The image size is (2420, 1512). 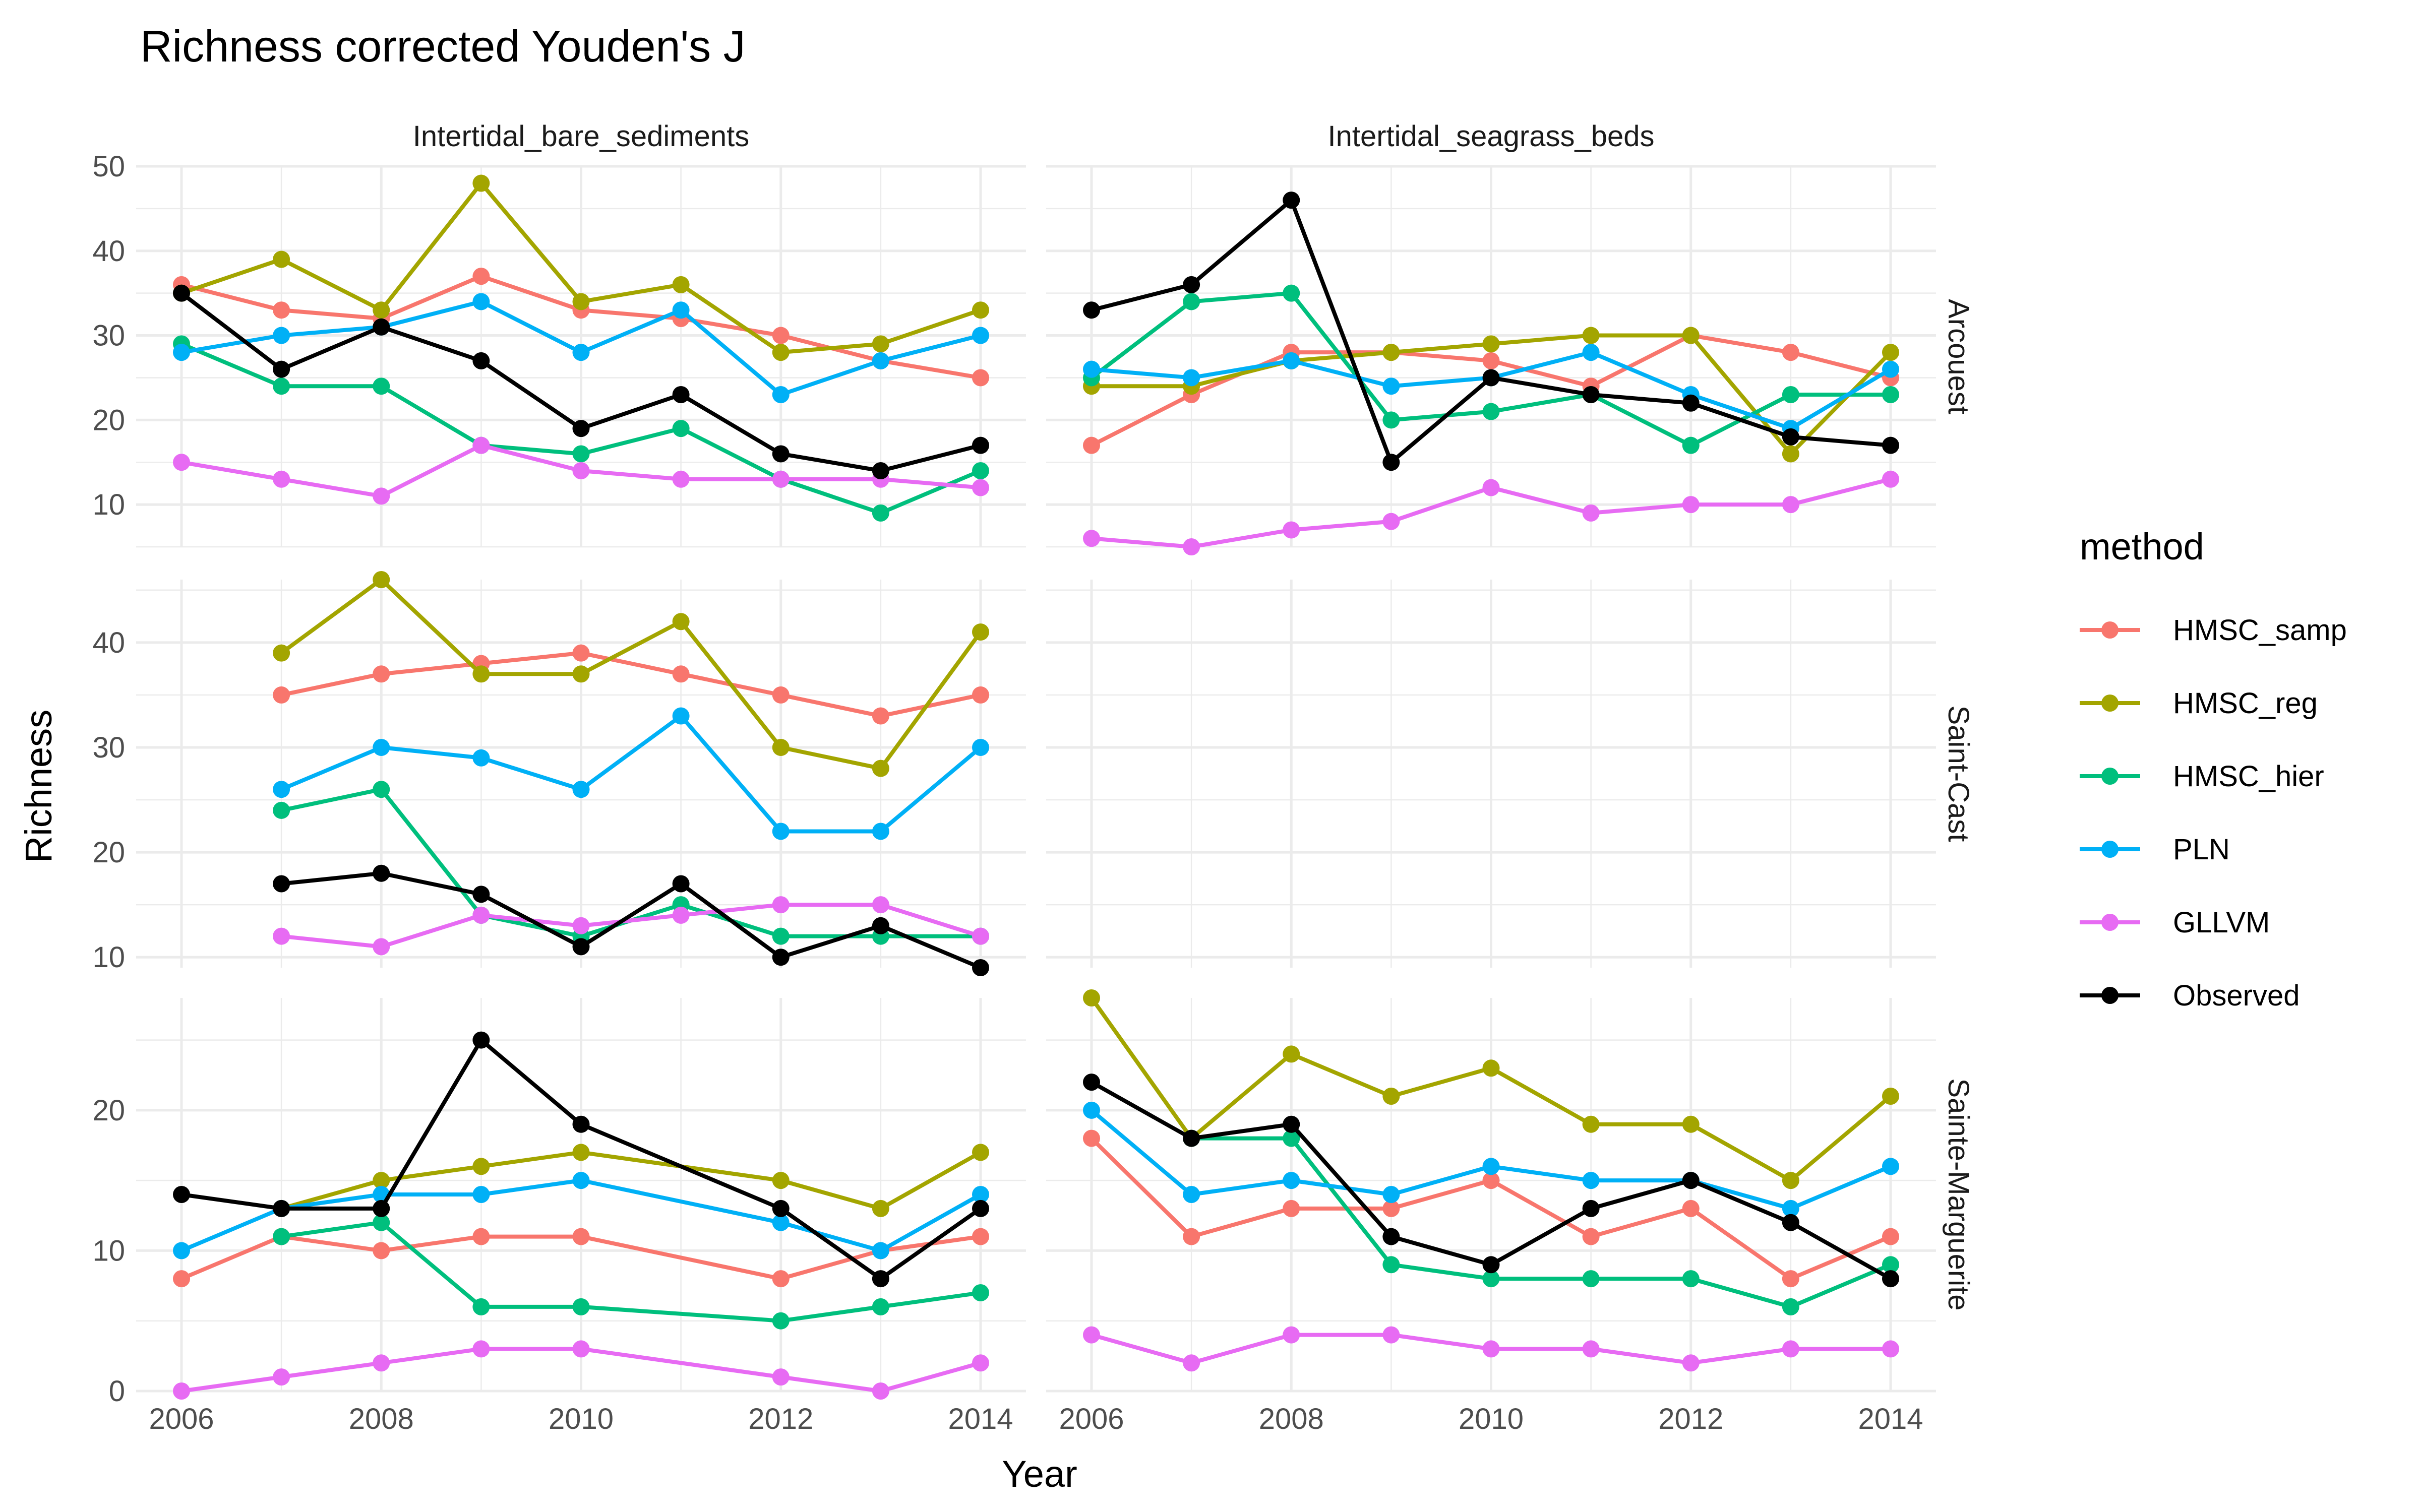 What do you see at coordinates (2201, 849) in the screenshot?
I see `legend-label: PLN` at bounding box center [2201, 849].